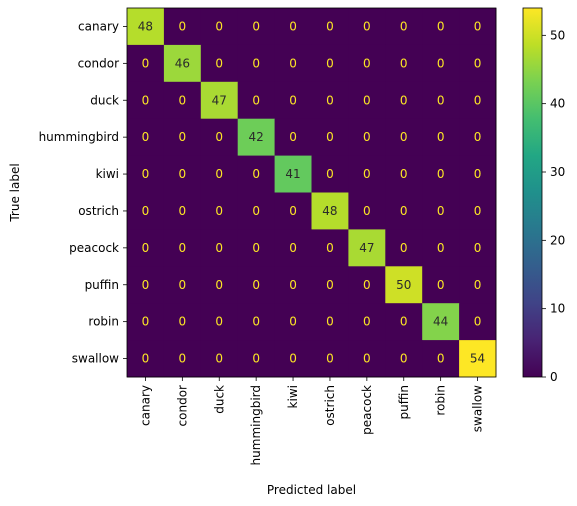  I want to click on cell-value-label: 48, so click(329, 211).